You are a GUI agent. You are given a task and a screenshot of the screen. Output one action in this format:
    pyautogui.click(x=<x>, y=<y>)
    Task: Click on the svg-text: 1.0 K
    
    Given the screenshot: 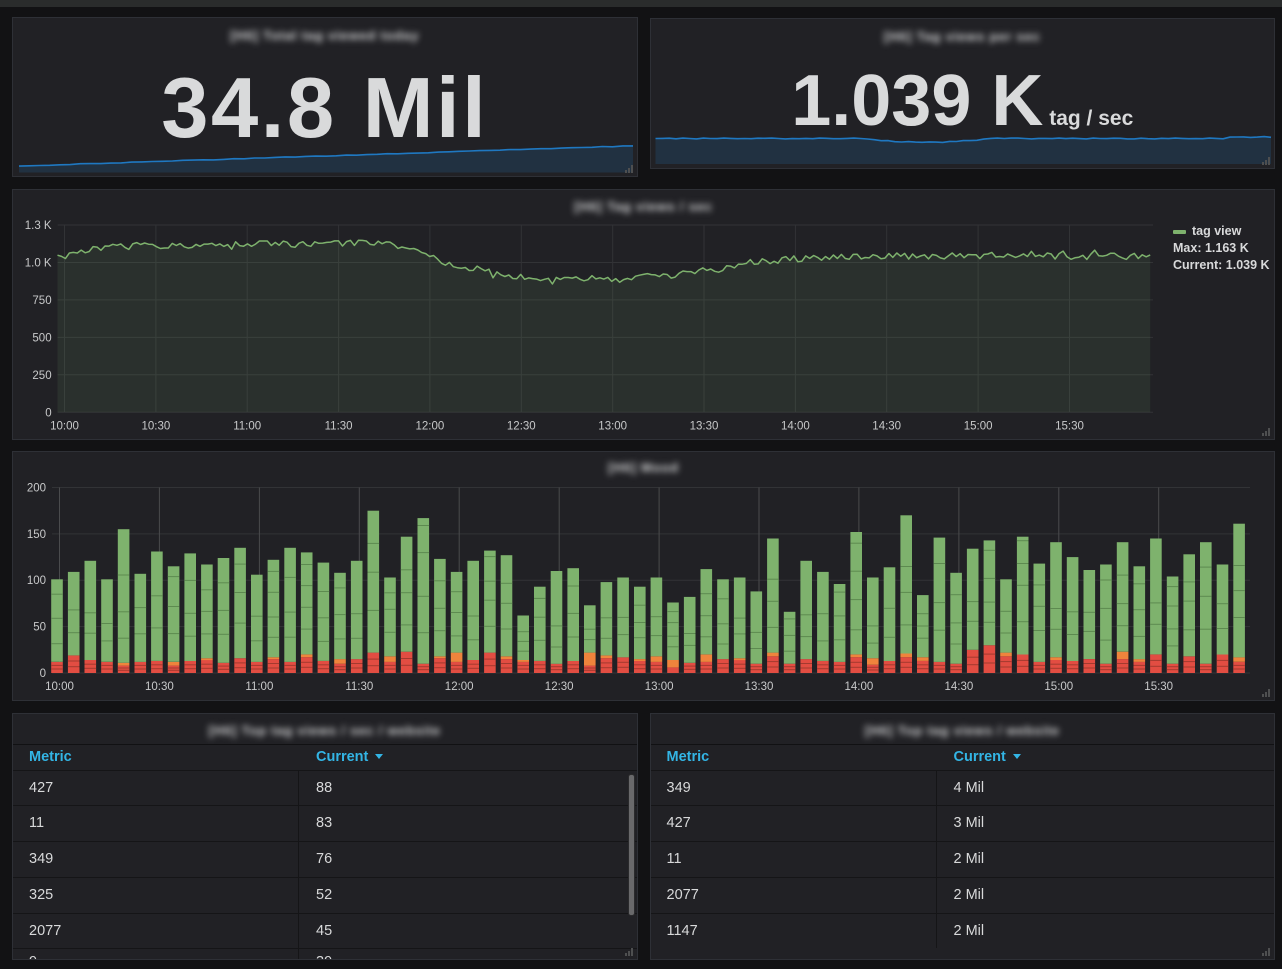 What is the action you would take?
    pyautogui.click(x=38, y=264)
    